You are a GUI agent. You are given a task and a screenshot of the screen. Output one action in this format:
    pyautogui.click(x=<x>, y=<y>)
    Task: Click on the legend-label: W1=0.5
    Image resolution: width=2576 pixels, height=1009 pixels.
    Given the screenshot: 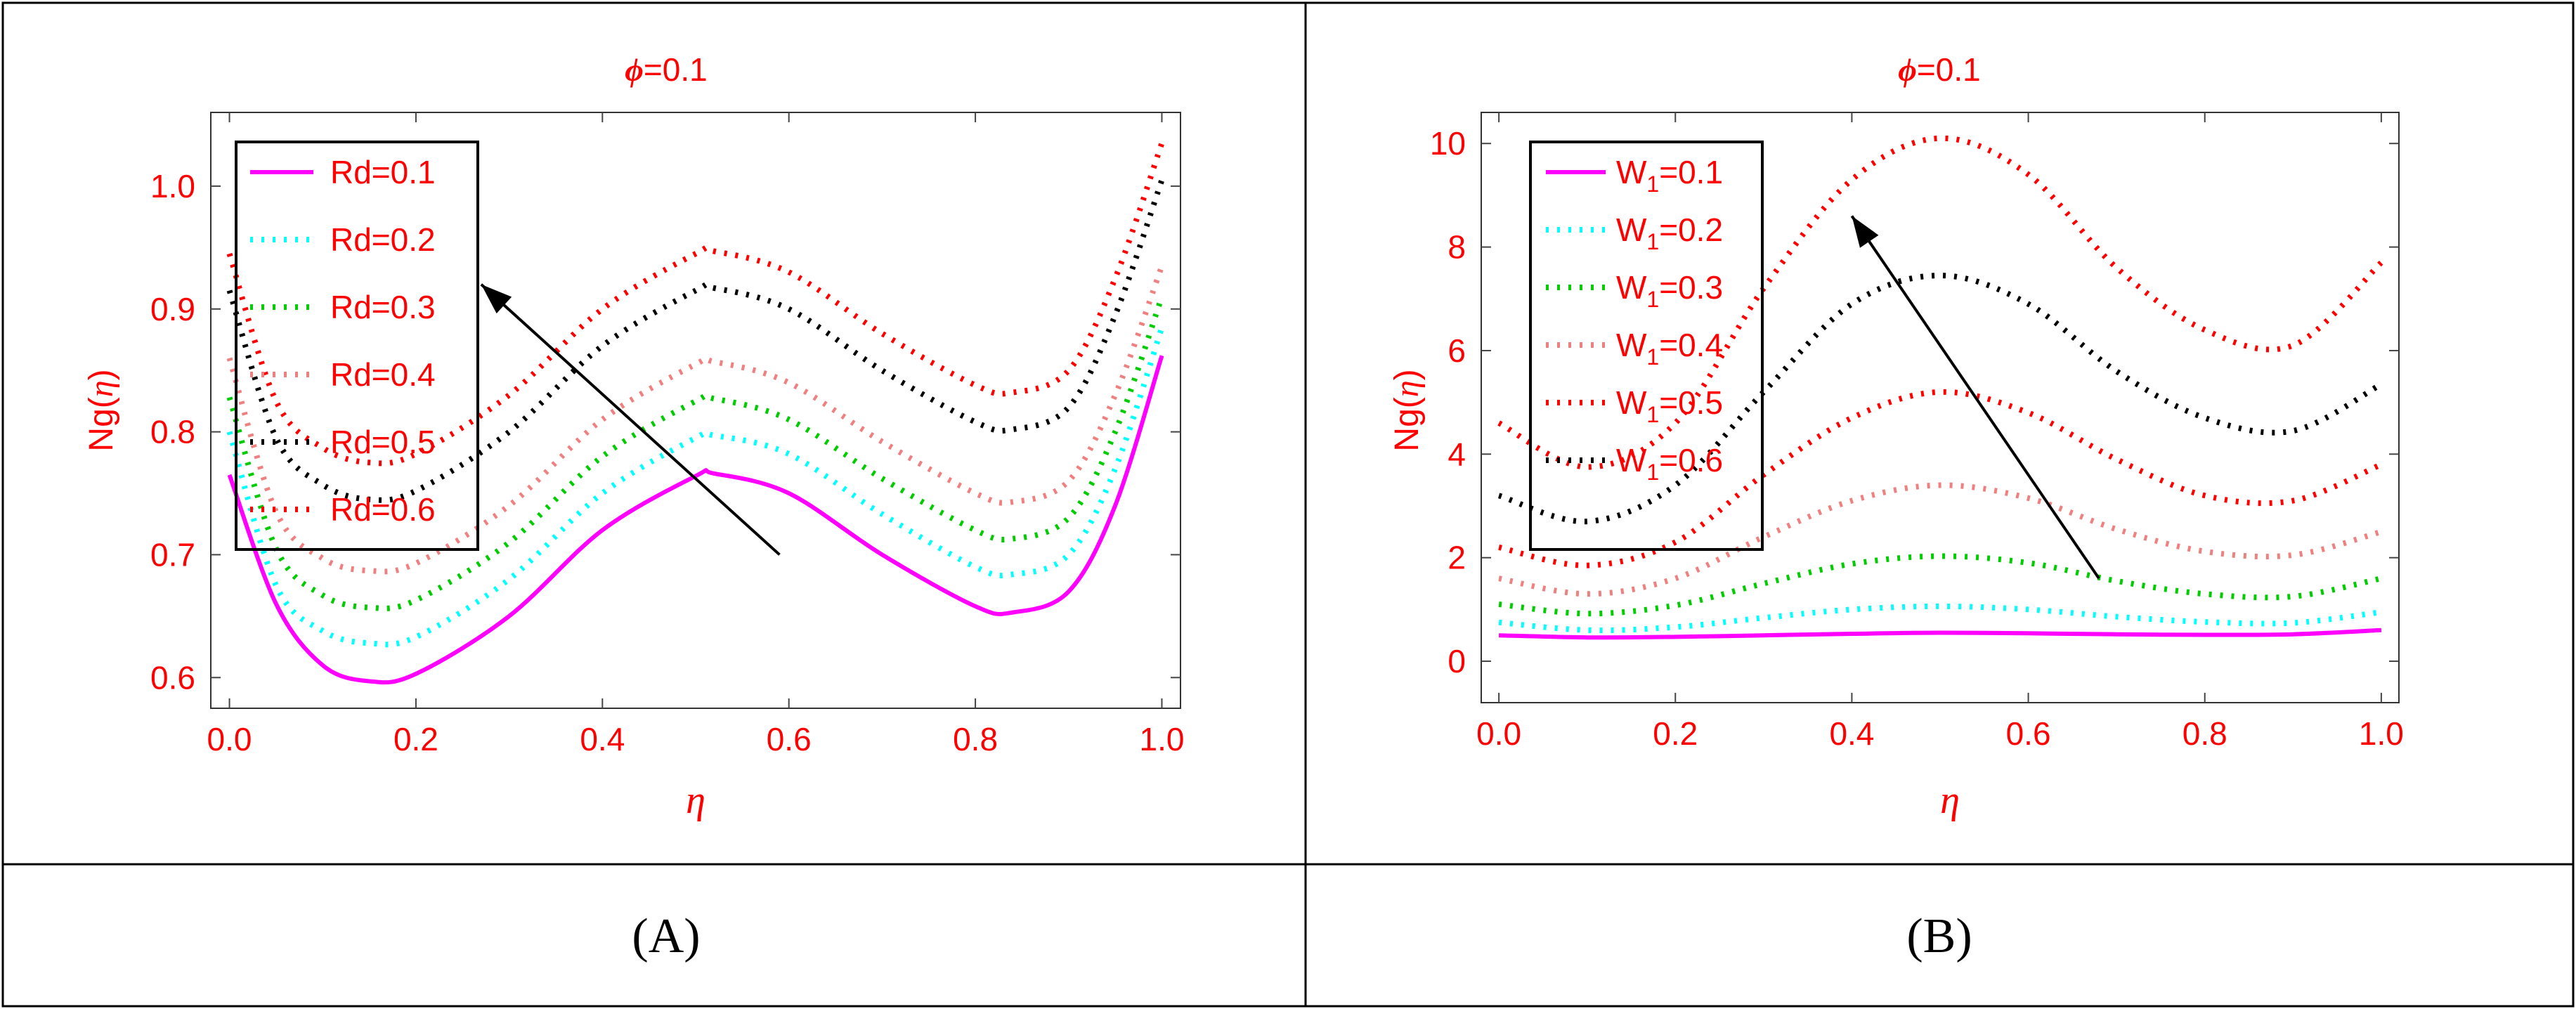 What is the action you would take?
    pyautogui.click(x=1669, y=406)
    